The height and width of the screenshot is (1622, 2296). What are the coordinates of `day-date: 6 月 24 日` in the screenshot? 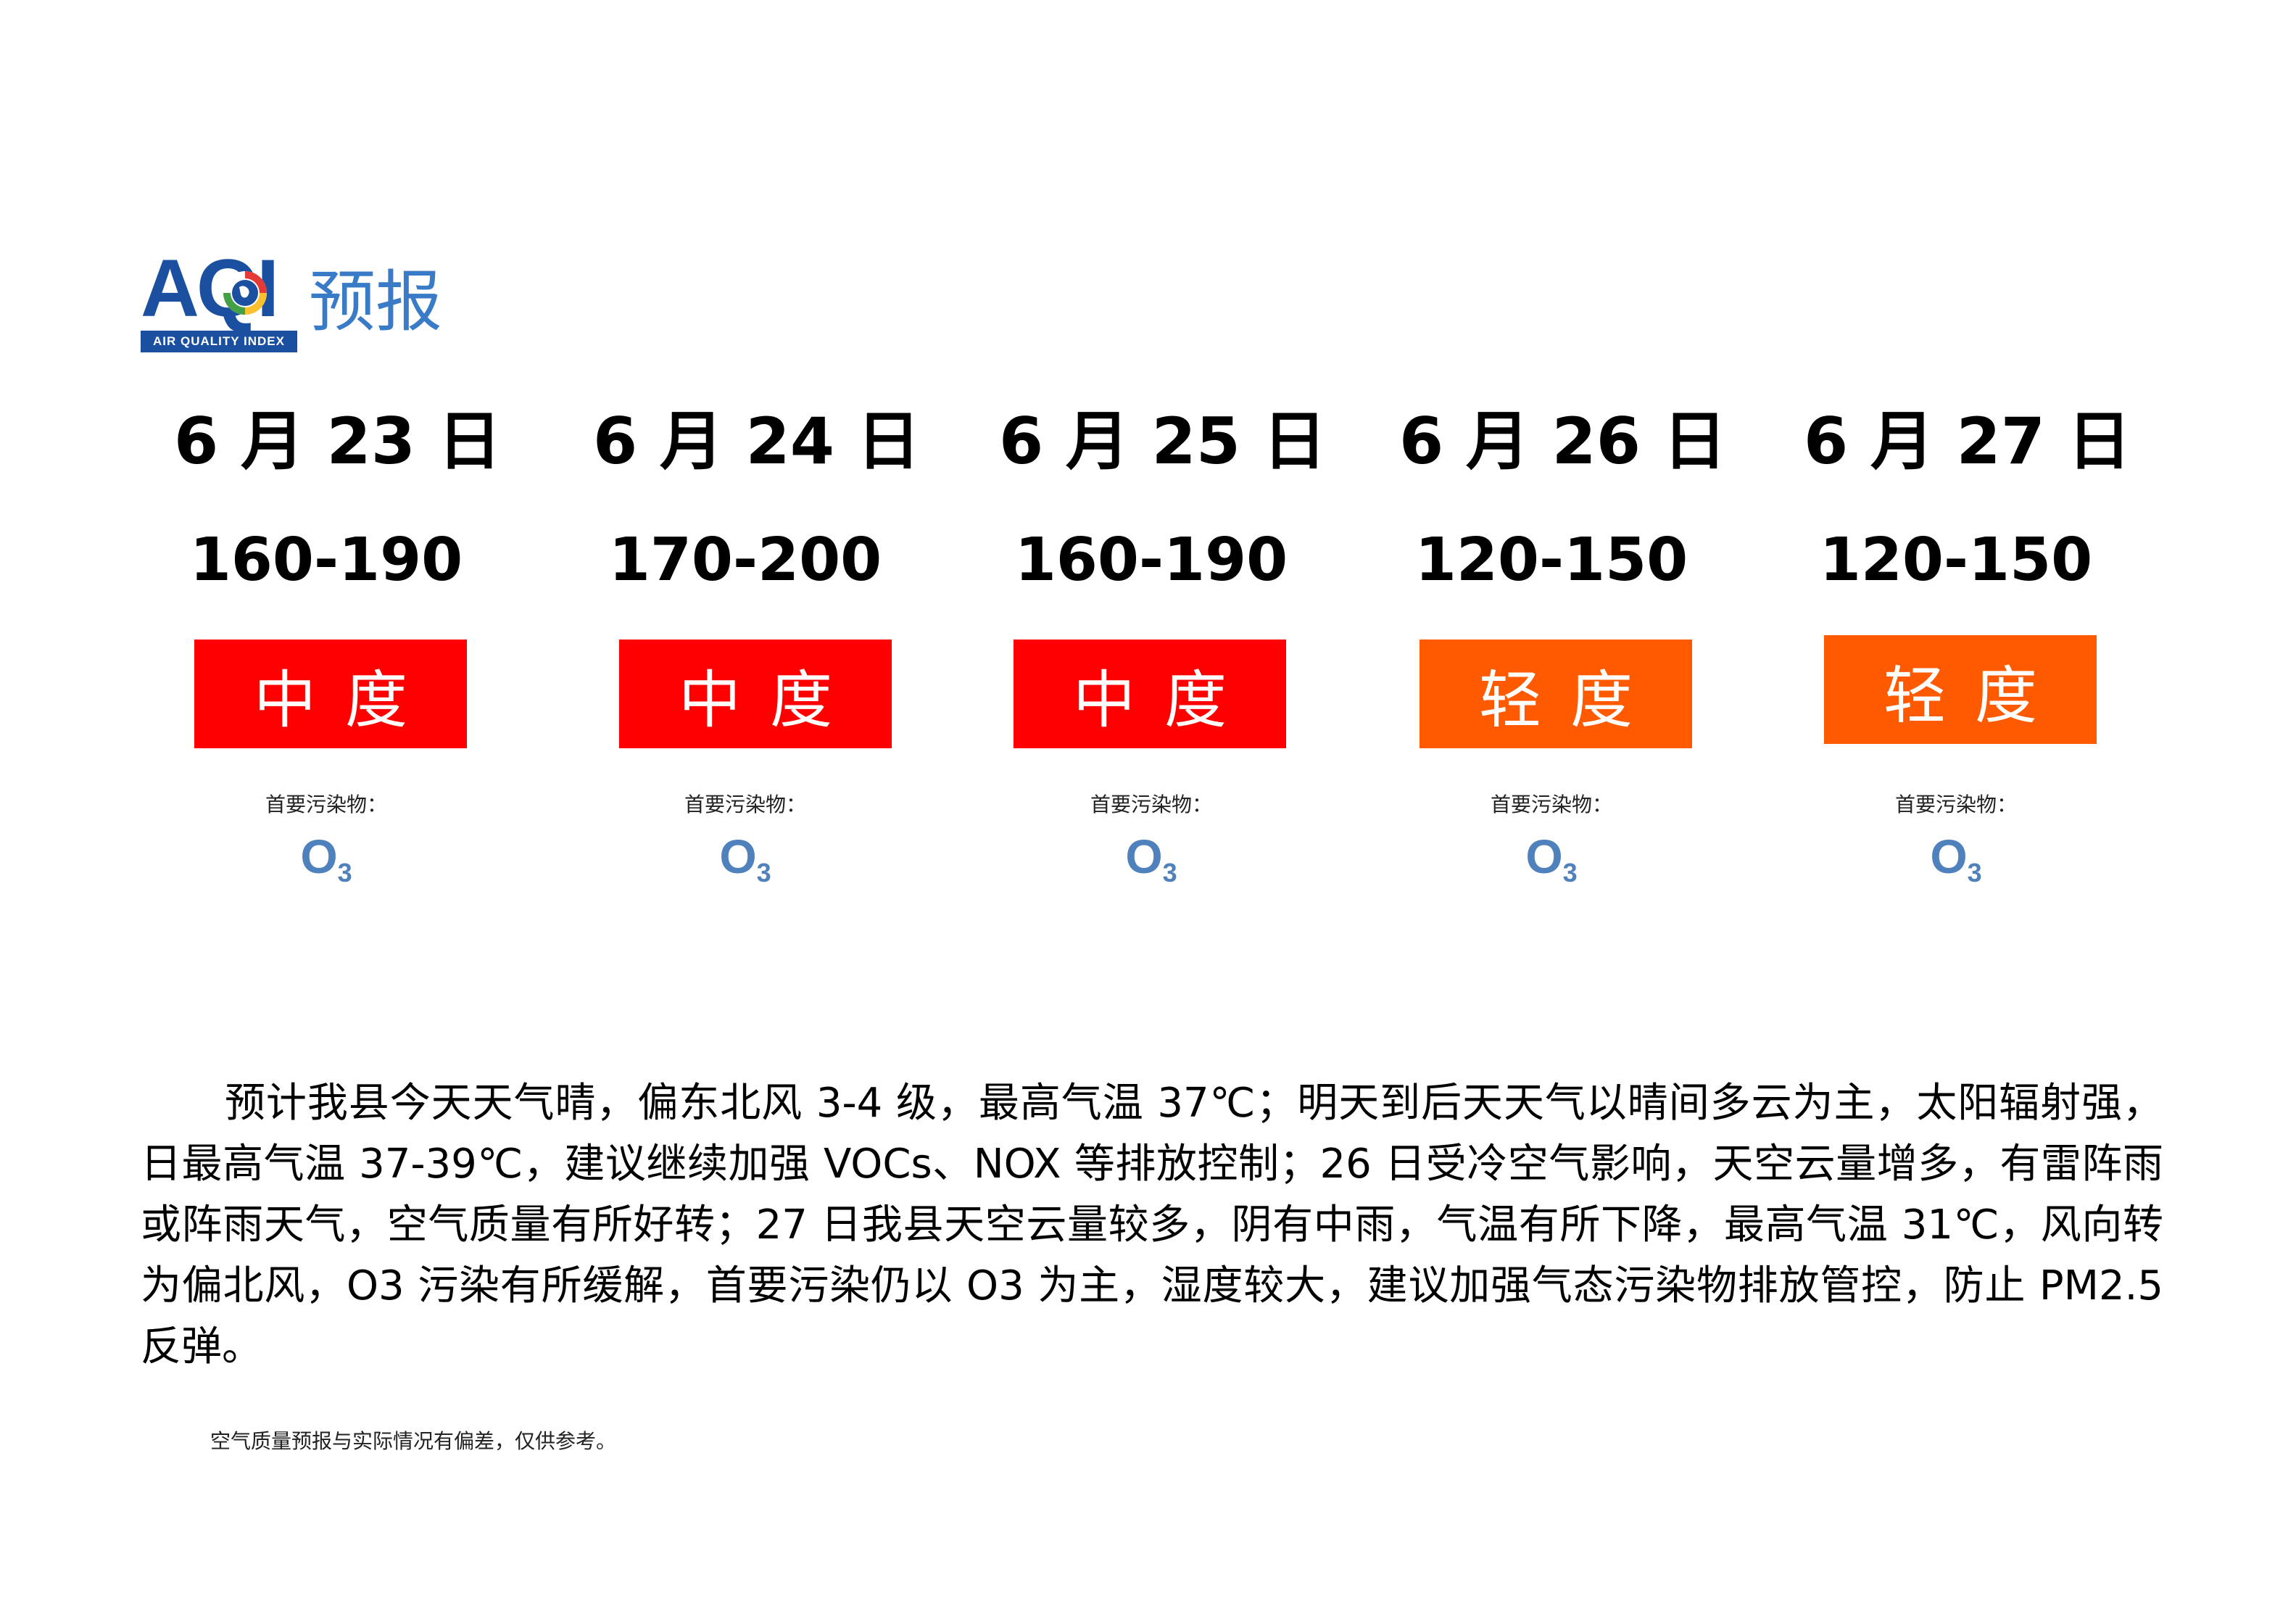 It's located at (757, 442).